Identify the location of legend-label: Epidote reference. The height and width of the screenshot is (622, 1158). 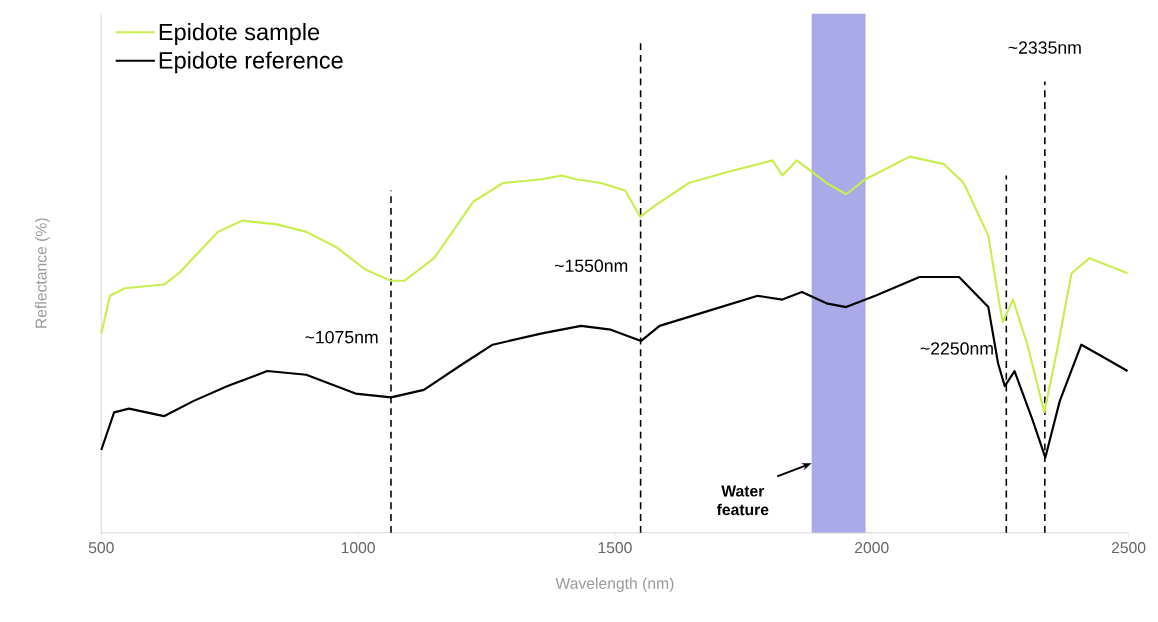
(251, 62).